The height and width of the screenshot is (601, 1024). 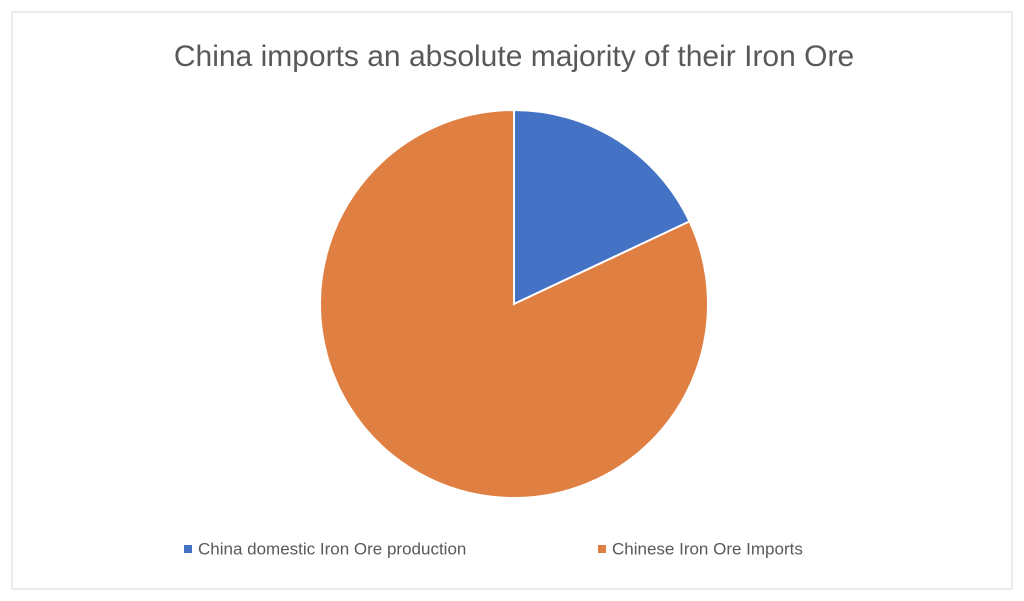 I want to click on legend-label: China domestic Iron Ore production, so click(x=332, y=548).